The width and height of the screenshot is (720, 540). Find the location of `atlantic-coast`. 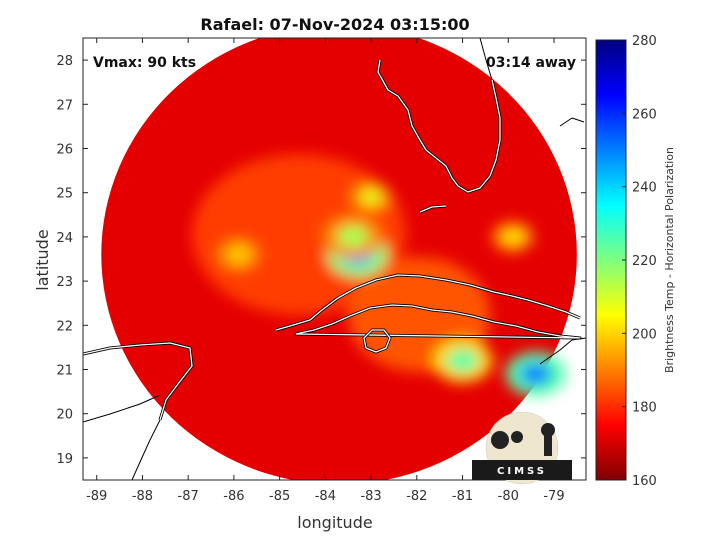

atlantic-coast is located at coordinates (532, 201).